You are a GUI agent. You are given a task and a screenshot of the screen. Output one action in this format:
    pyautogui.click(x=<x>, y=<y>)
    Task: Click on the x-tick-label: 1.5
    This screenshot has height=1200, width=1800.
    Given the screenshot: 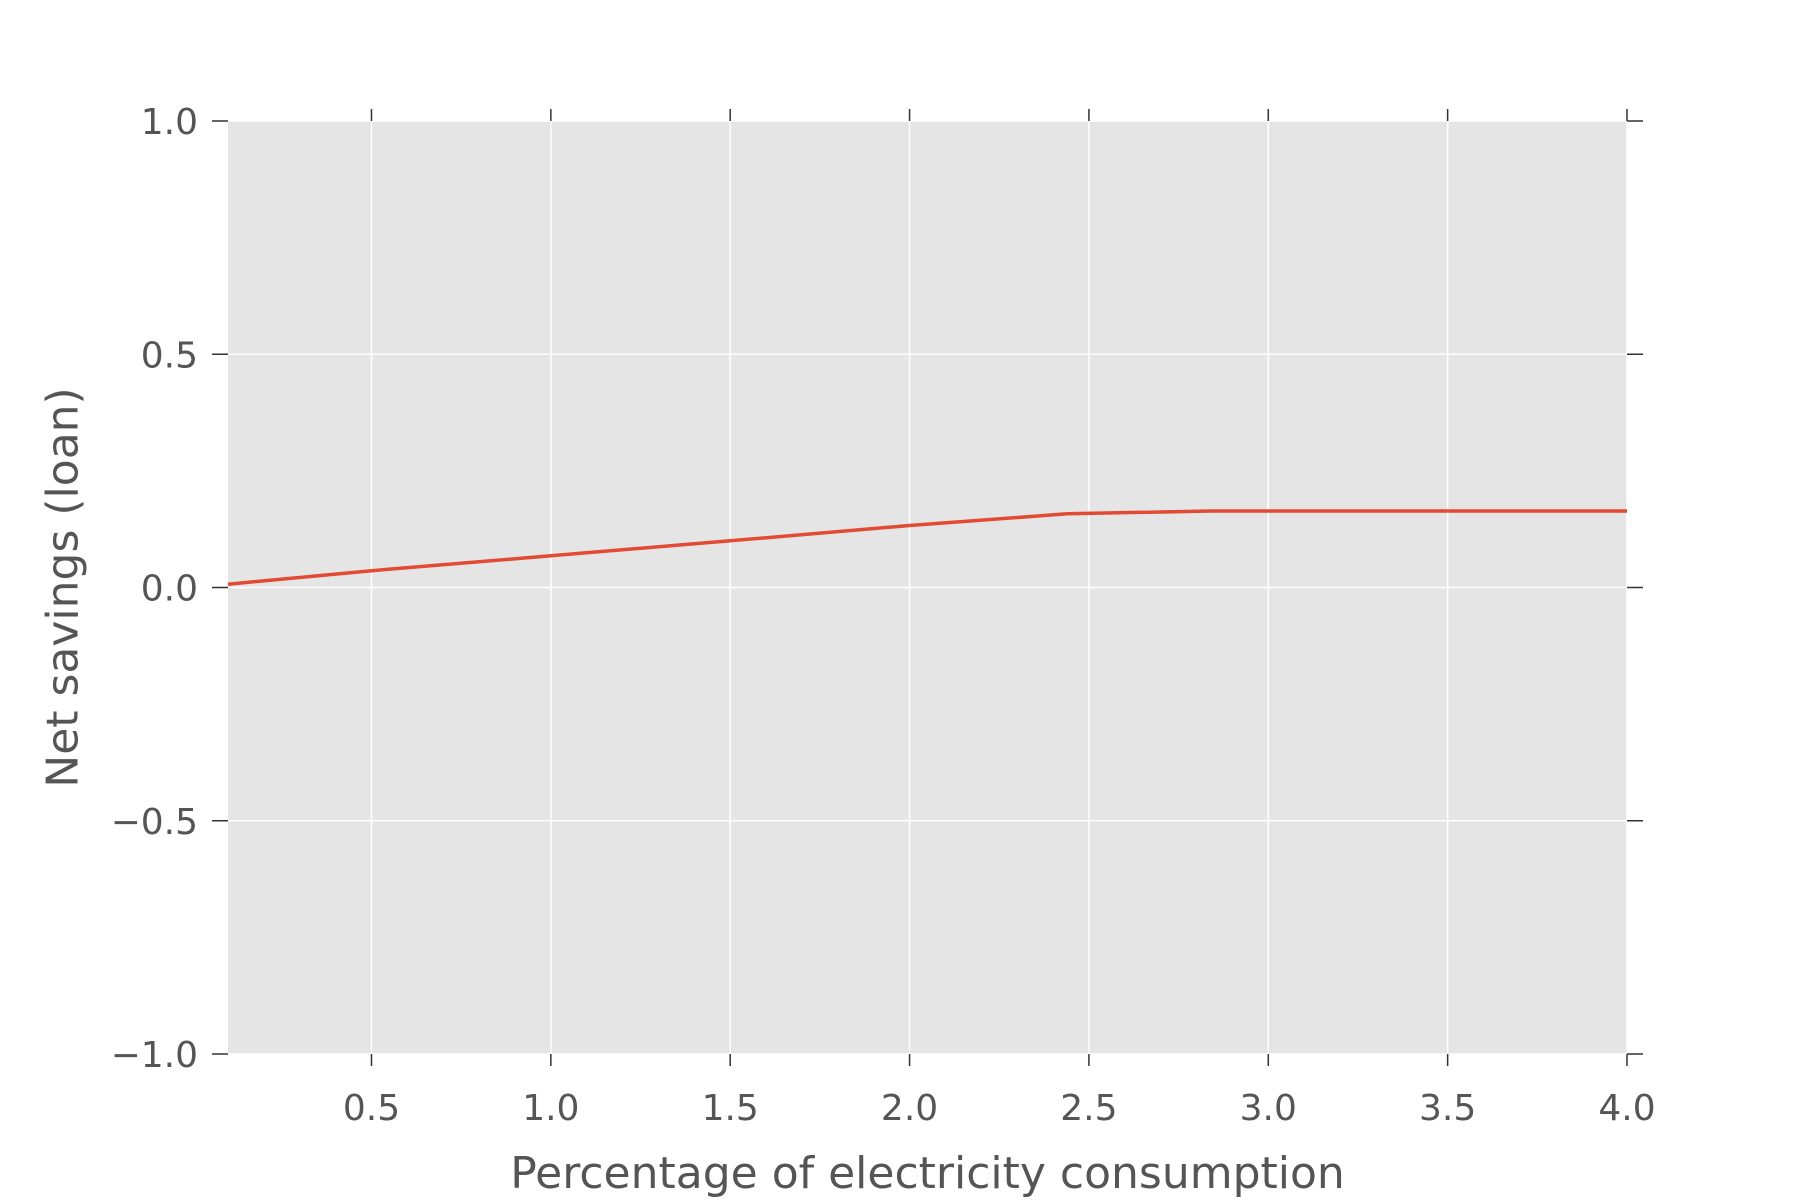 What is the action you would take?
    pyautogui.click(x=730, y=1108)
    